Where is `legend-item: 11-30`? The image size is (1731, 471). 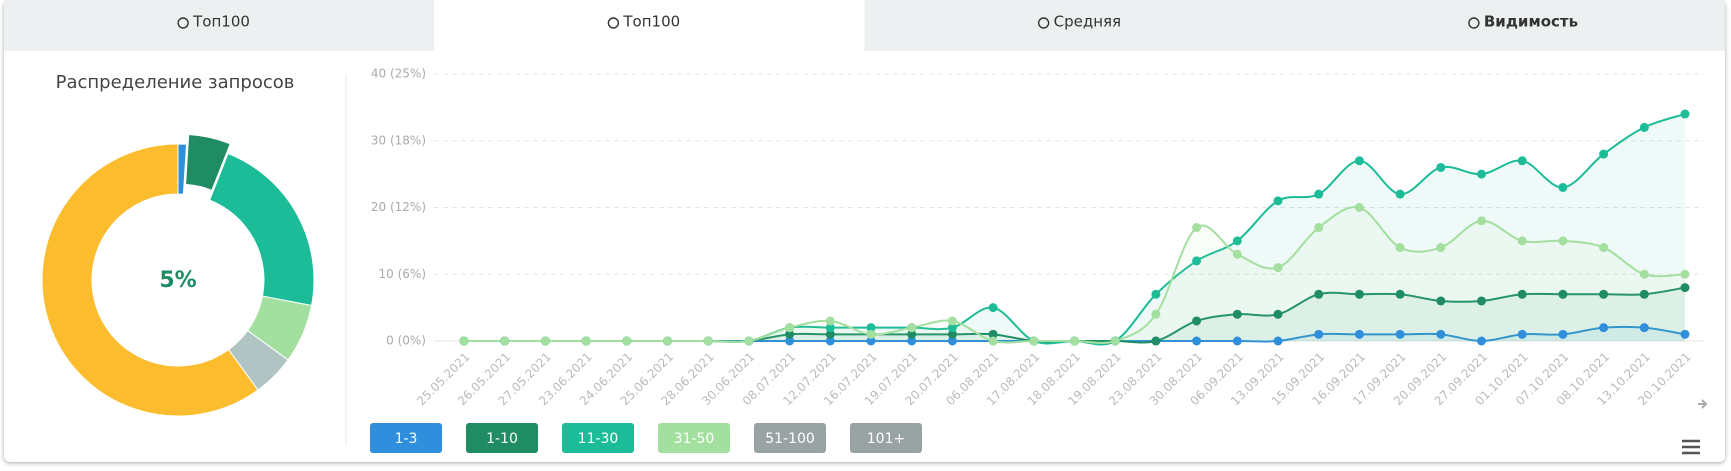
legend-item: 11-30 is located at coordinates (598, 438).